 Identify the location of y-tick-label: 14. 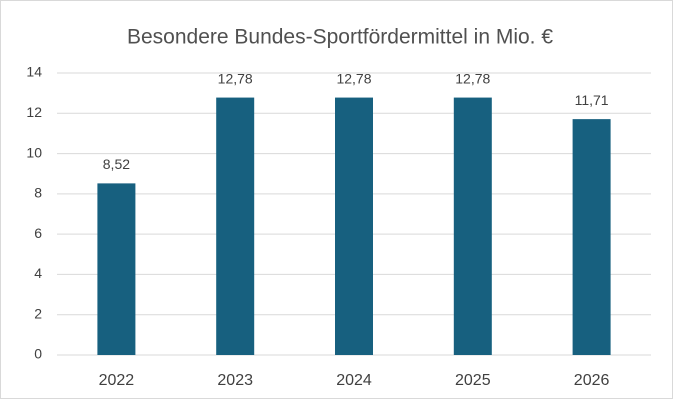
(34, 72).